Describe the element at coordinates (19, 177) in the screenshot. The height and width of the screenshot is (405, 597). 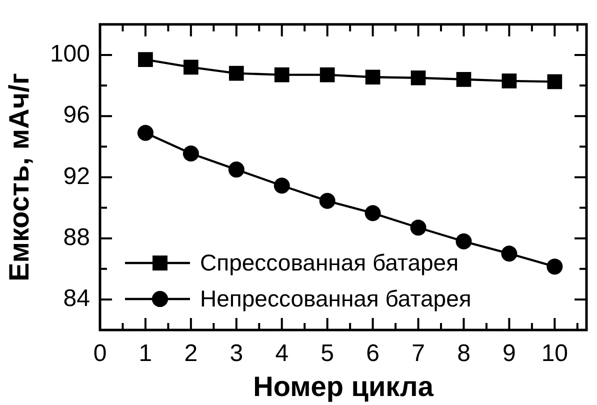
I see `y-axis-title: Емкость, мАч/г` at that location.